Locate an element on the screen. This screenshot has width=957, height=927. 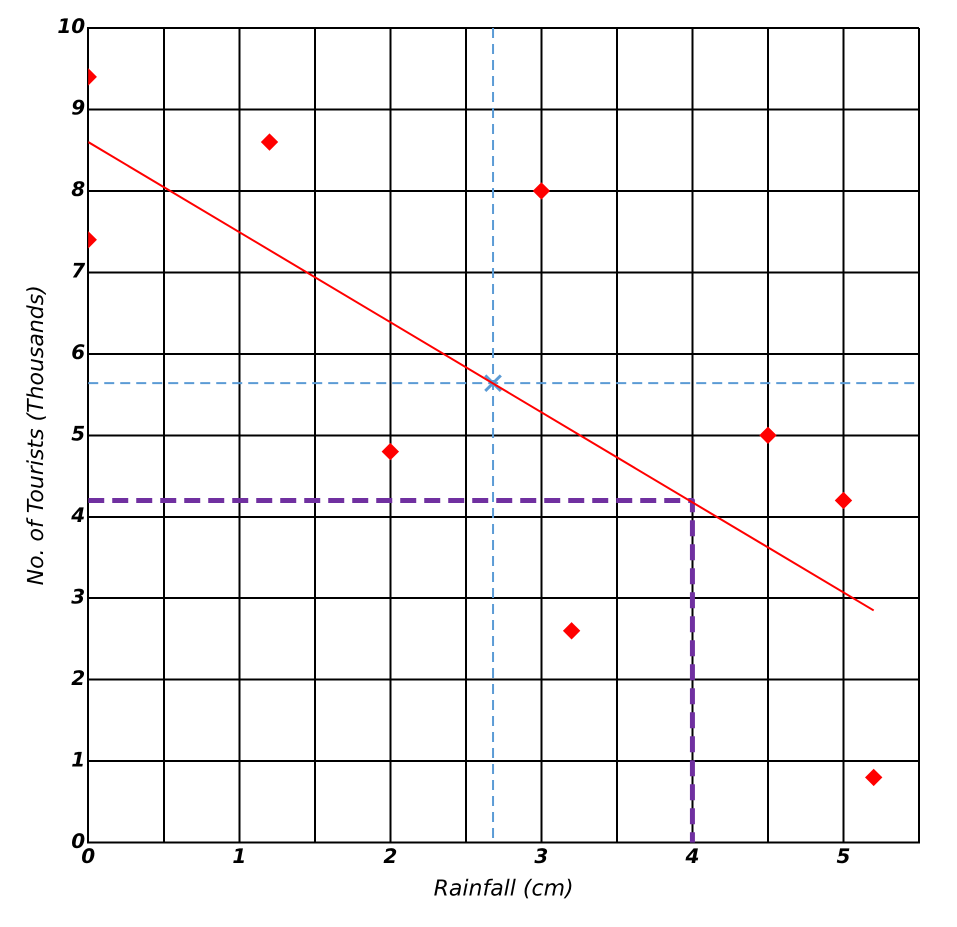
x-tick-label: 1 is located at coordinates (239, 856).